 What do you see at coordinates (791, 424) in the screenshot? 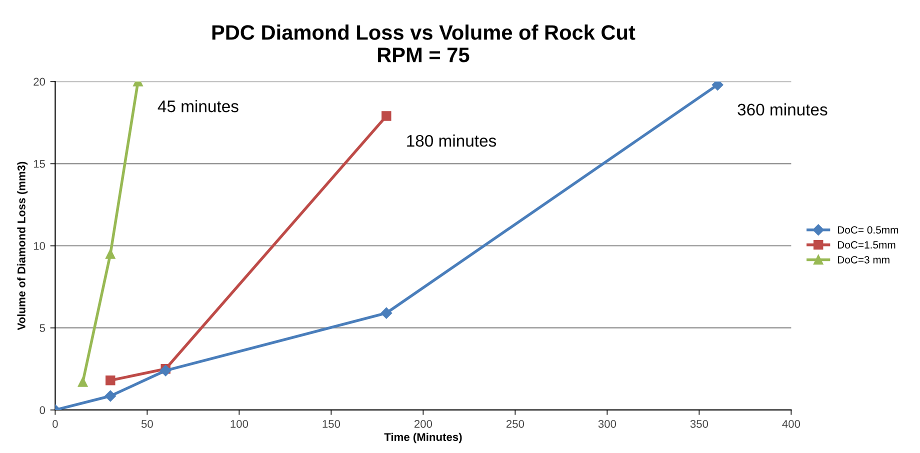
I see `x-tick-label: 400` at bounding box center [791, 424].